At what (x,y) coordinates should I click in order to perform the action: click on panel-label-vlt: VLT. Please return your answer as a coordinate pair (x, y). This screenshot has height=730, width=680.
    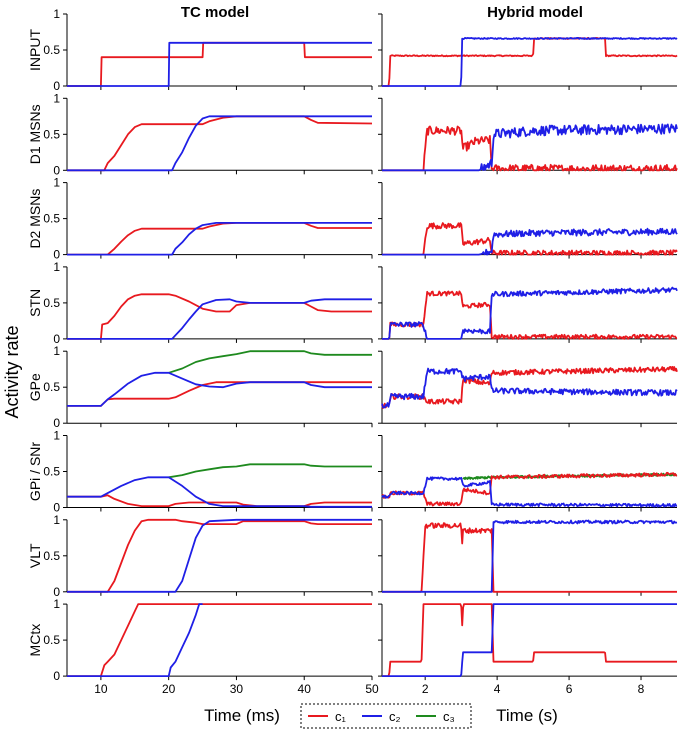
    Looking at the image, I should click on (35, 555).